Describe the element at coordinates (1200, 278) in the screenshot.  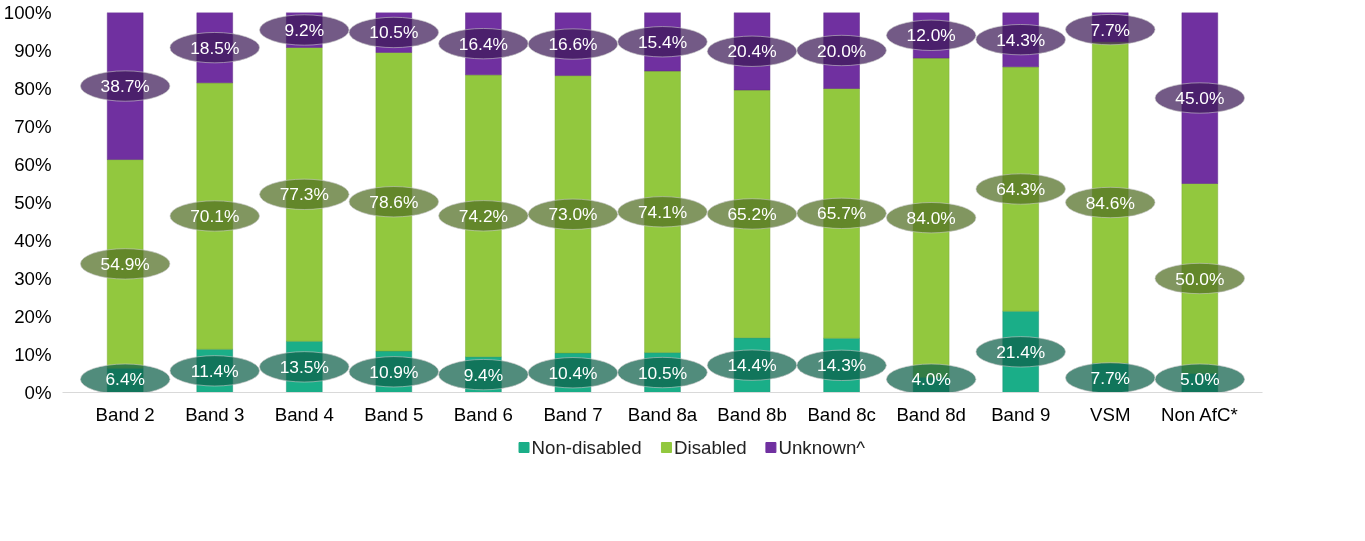
I see `data-label: 50.0%` at that location.